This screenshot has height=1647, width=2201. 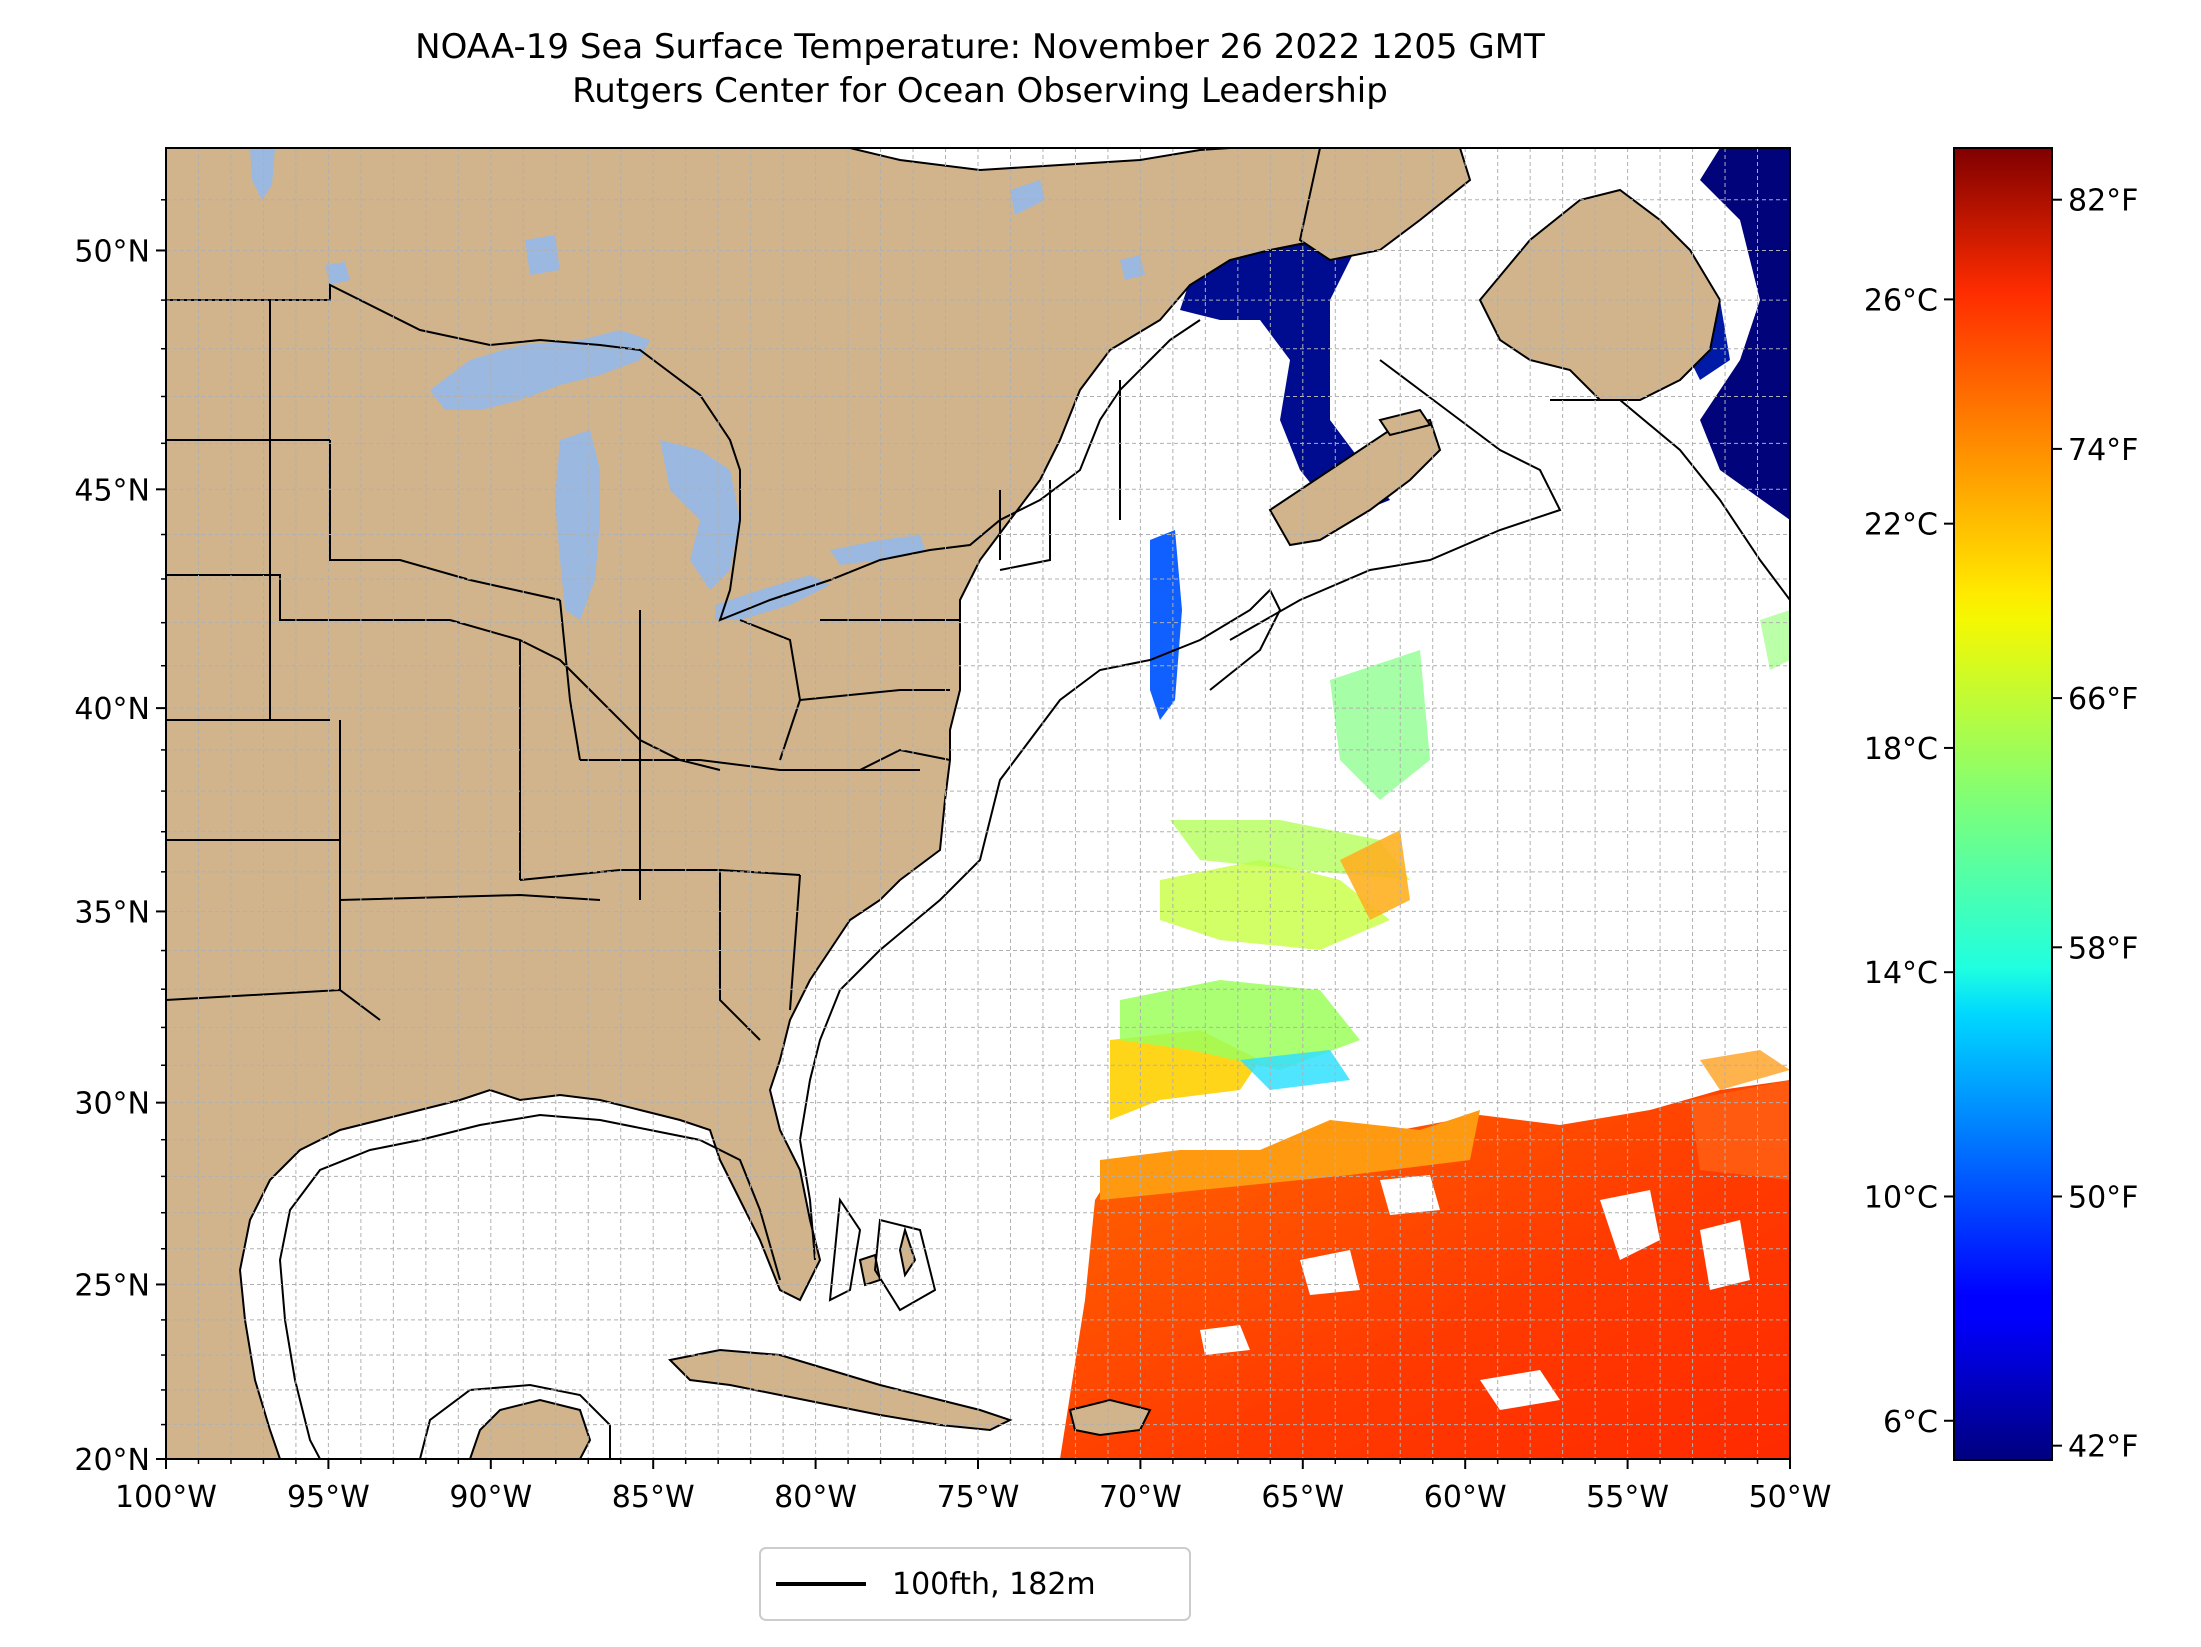 I want to click on legend-label: 100fth, 182m, so click(x=994, y=1584).